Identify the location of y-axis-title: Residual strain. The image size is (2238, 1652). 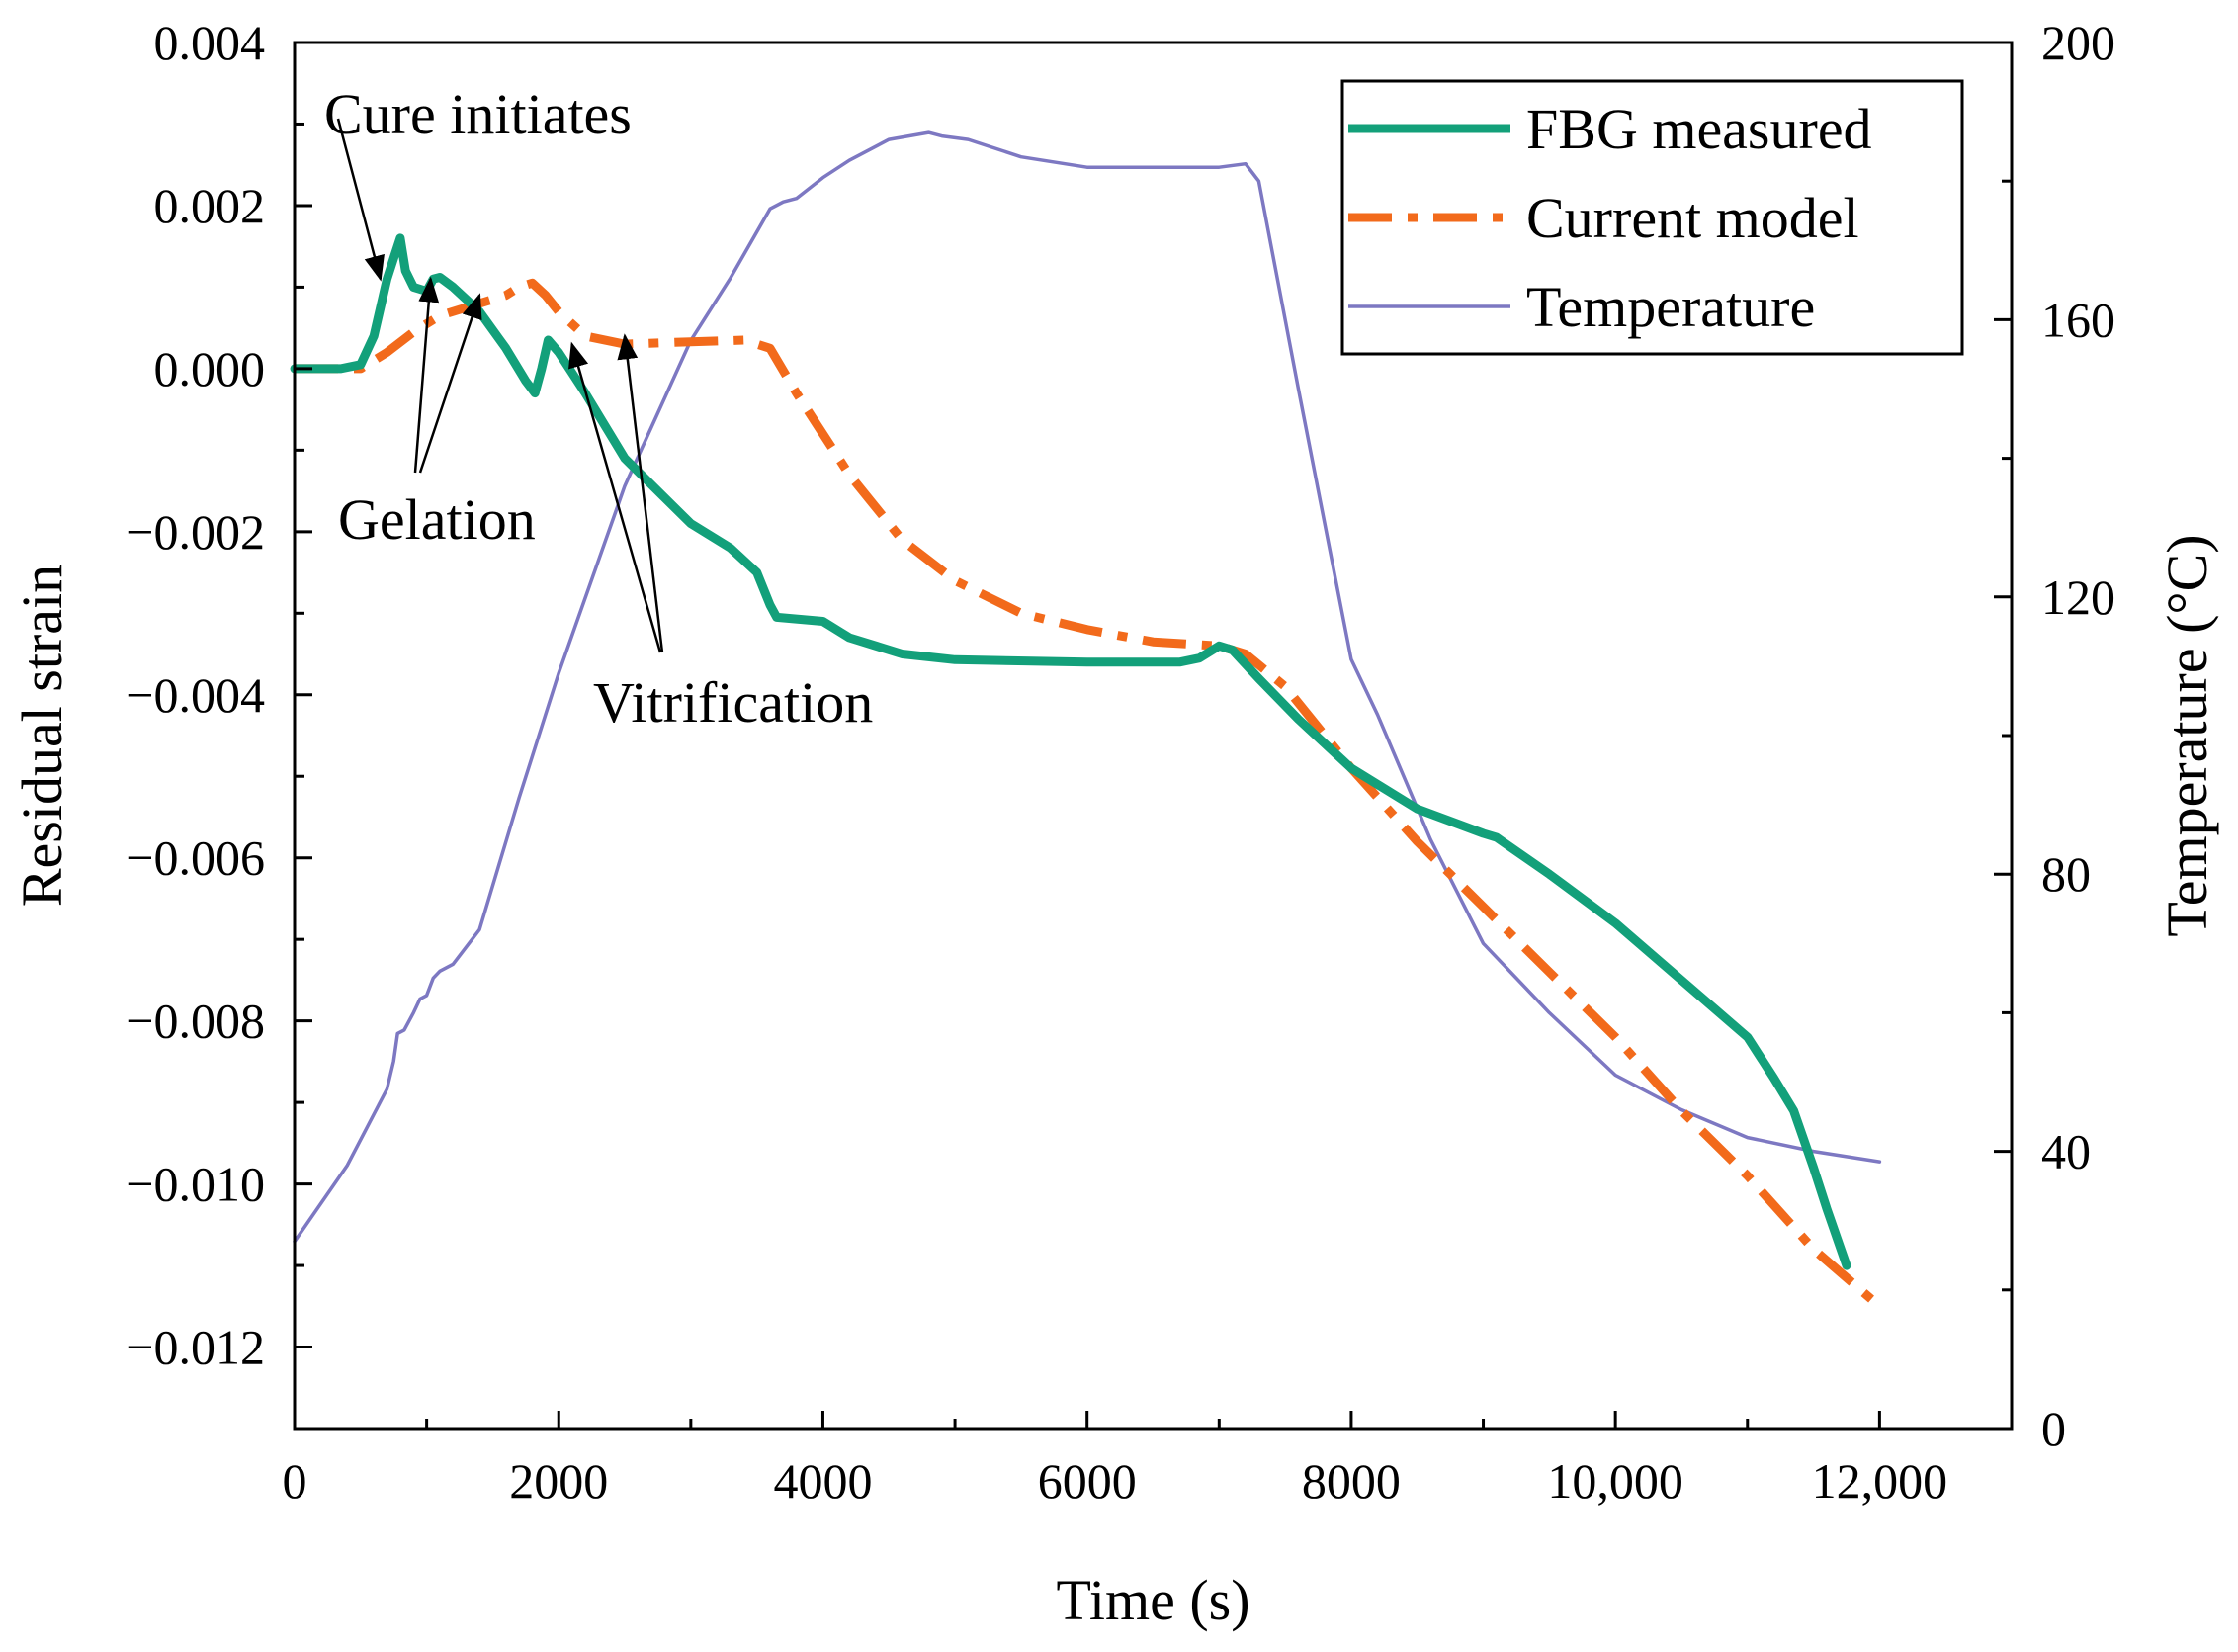
(42, 736).